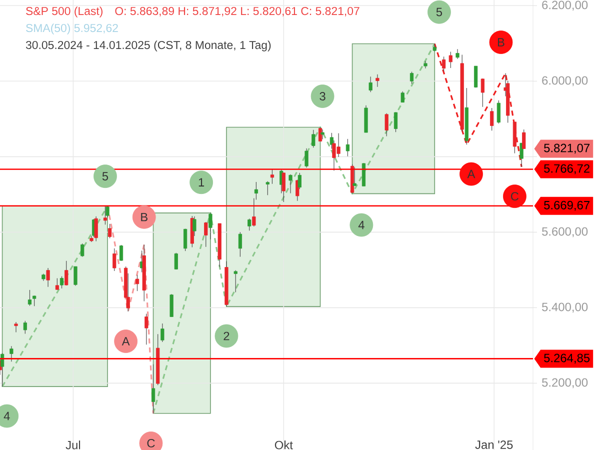 The image size is (595, 450). I want to click on y-tick-label: 6.200,00, so click(565, 5).